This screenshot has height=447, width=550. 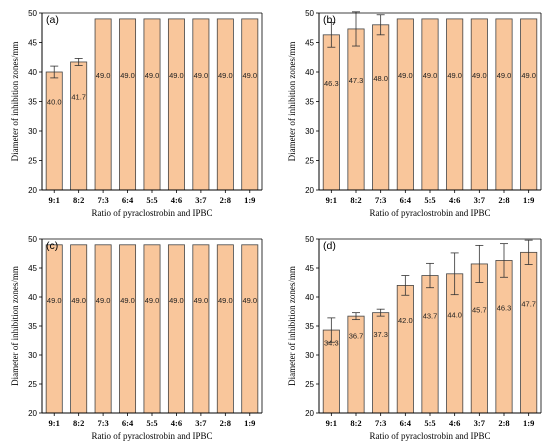 What do you see at coordinates (528, 304) in the screenshot?
I see `bar-value-label: 47.7` at bounding box center [528, 304].